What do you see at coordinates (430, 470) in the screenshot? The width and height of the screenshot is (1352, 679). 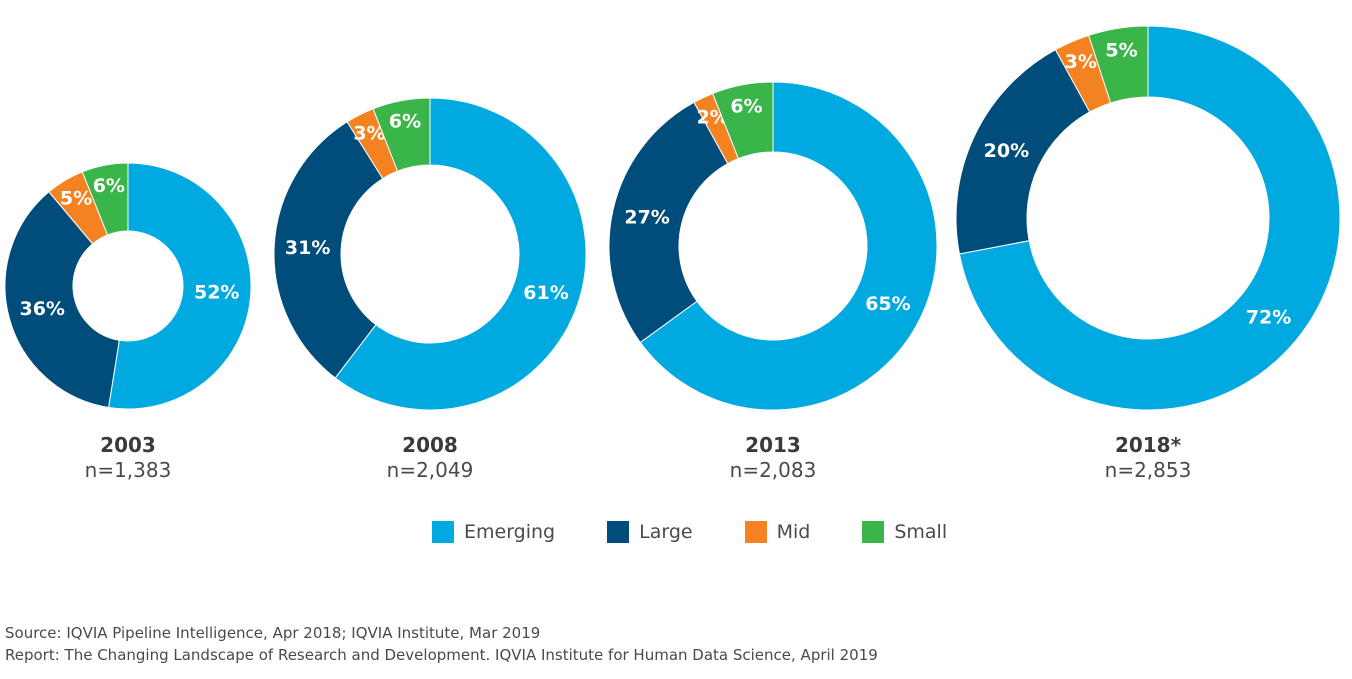 I see `sample-size-label: n=2,049` at bounding box center [430, 470].